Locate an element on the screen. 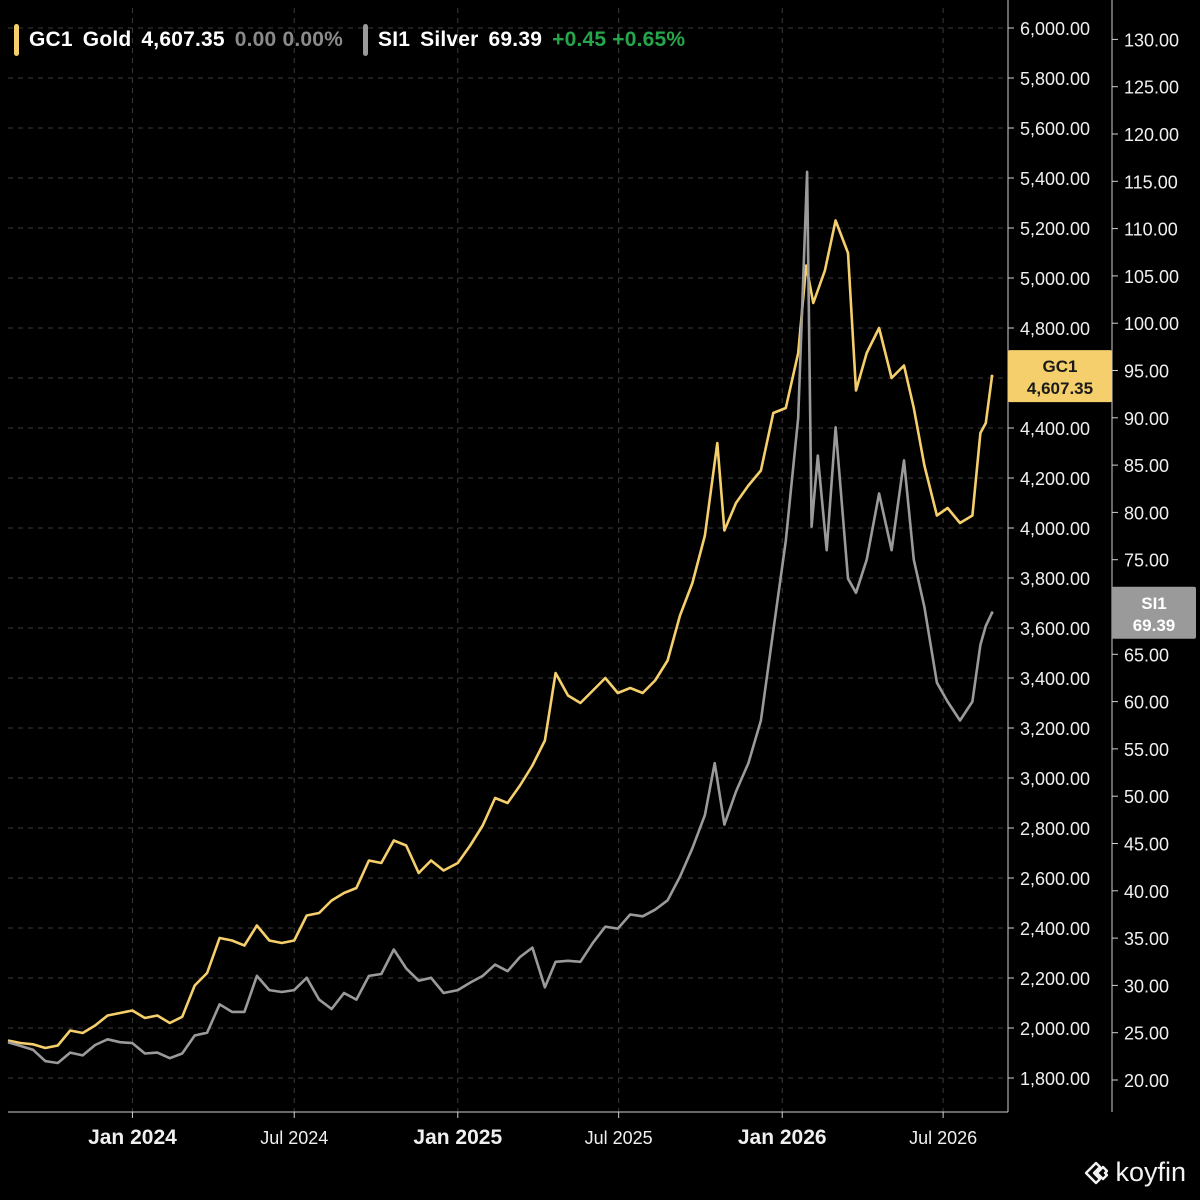 Image resolution: width=1200 pixels, height=1200 pixels. right-axis-tick-label: 25.00 is located at coordinates (1146, 1034).